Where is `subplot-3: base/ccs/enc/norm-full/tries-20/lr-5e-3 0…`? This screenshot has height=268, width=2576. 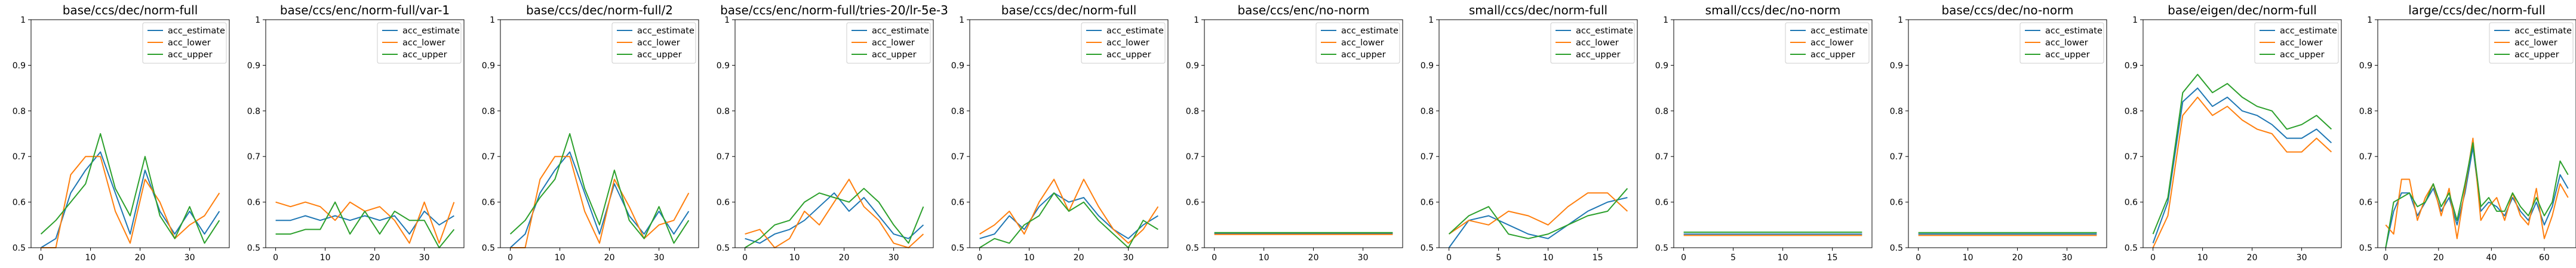
subplot-3: base/ccs/enc/norm-full/tries-20/lr-5e-3 0… is located at coordinates (832, 133).